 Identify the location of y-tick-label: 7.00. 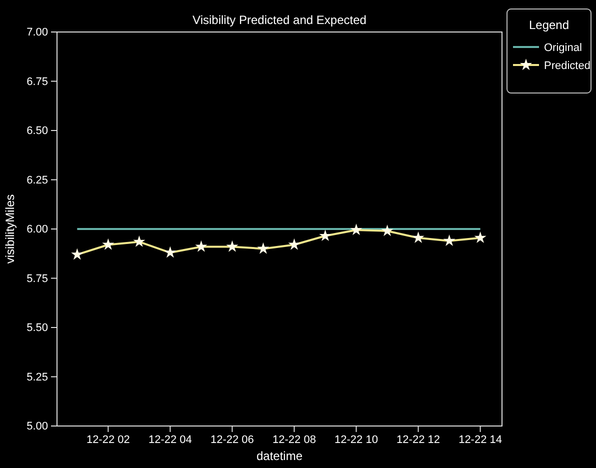
(37, 32).